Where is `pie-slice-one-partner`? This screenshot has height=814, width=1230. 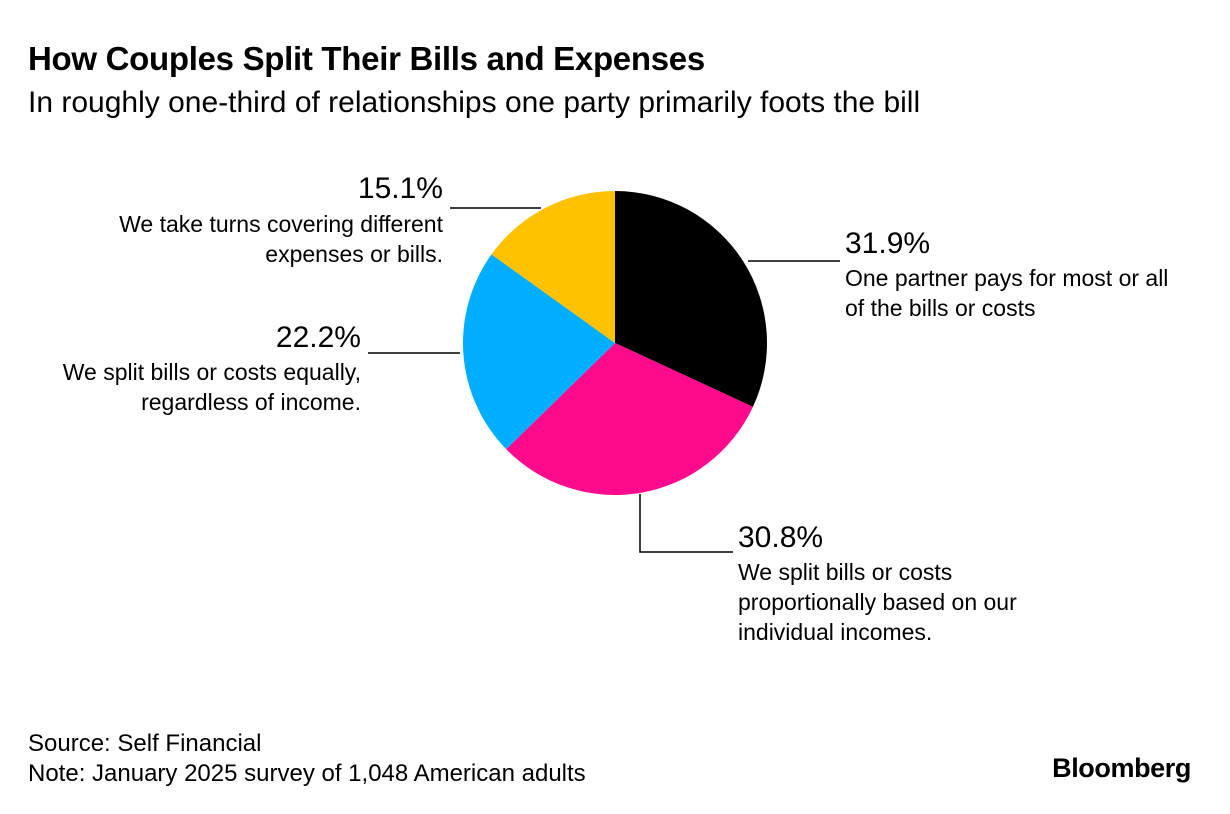 pie-slice-one-partner is located at coordinates (691, 299).